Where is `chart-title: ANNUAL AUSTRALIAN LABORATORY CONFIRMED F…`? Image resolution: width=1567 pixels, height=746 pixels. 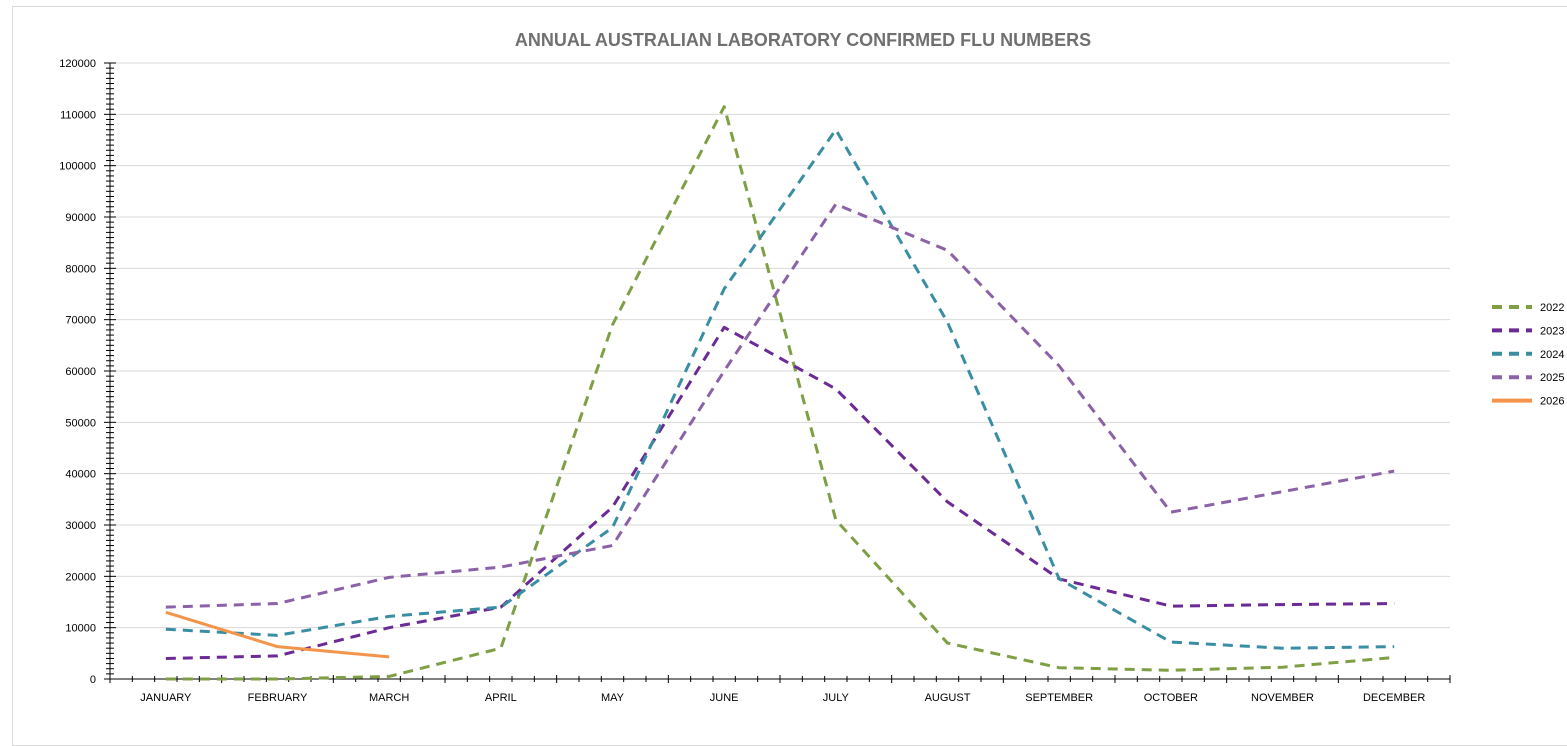
chart-title: ANNUAL AUSTRALIAN LABORATORY CONFIRMED F… is located at coordinates (803, 40).